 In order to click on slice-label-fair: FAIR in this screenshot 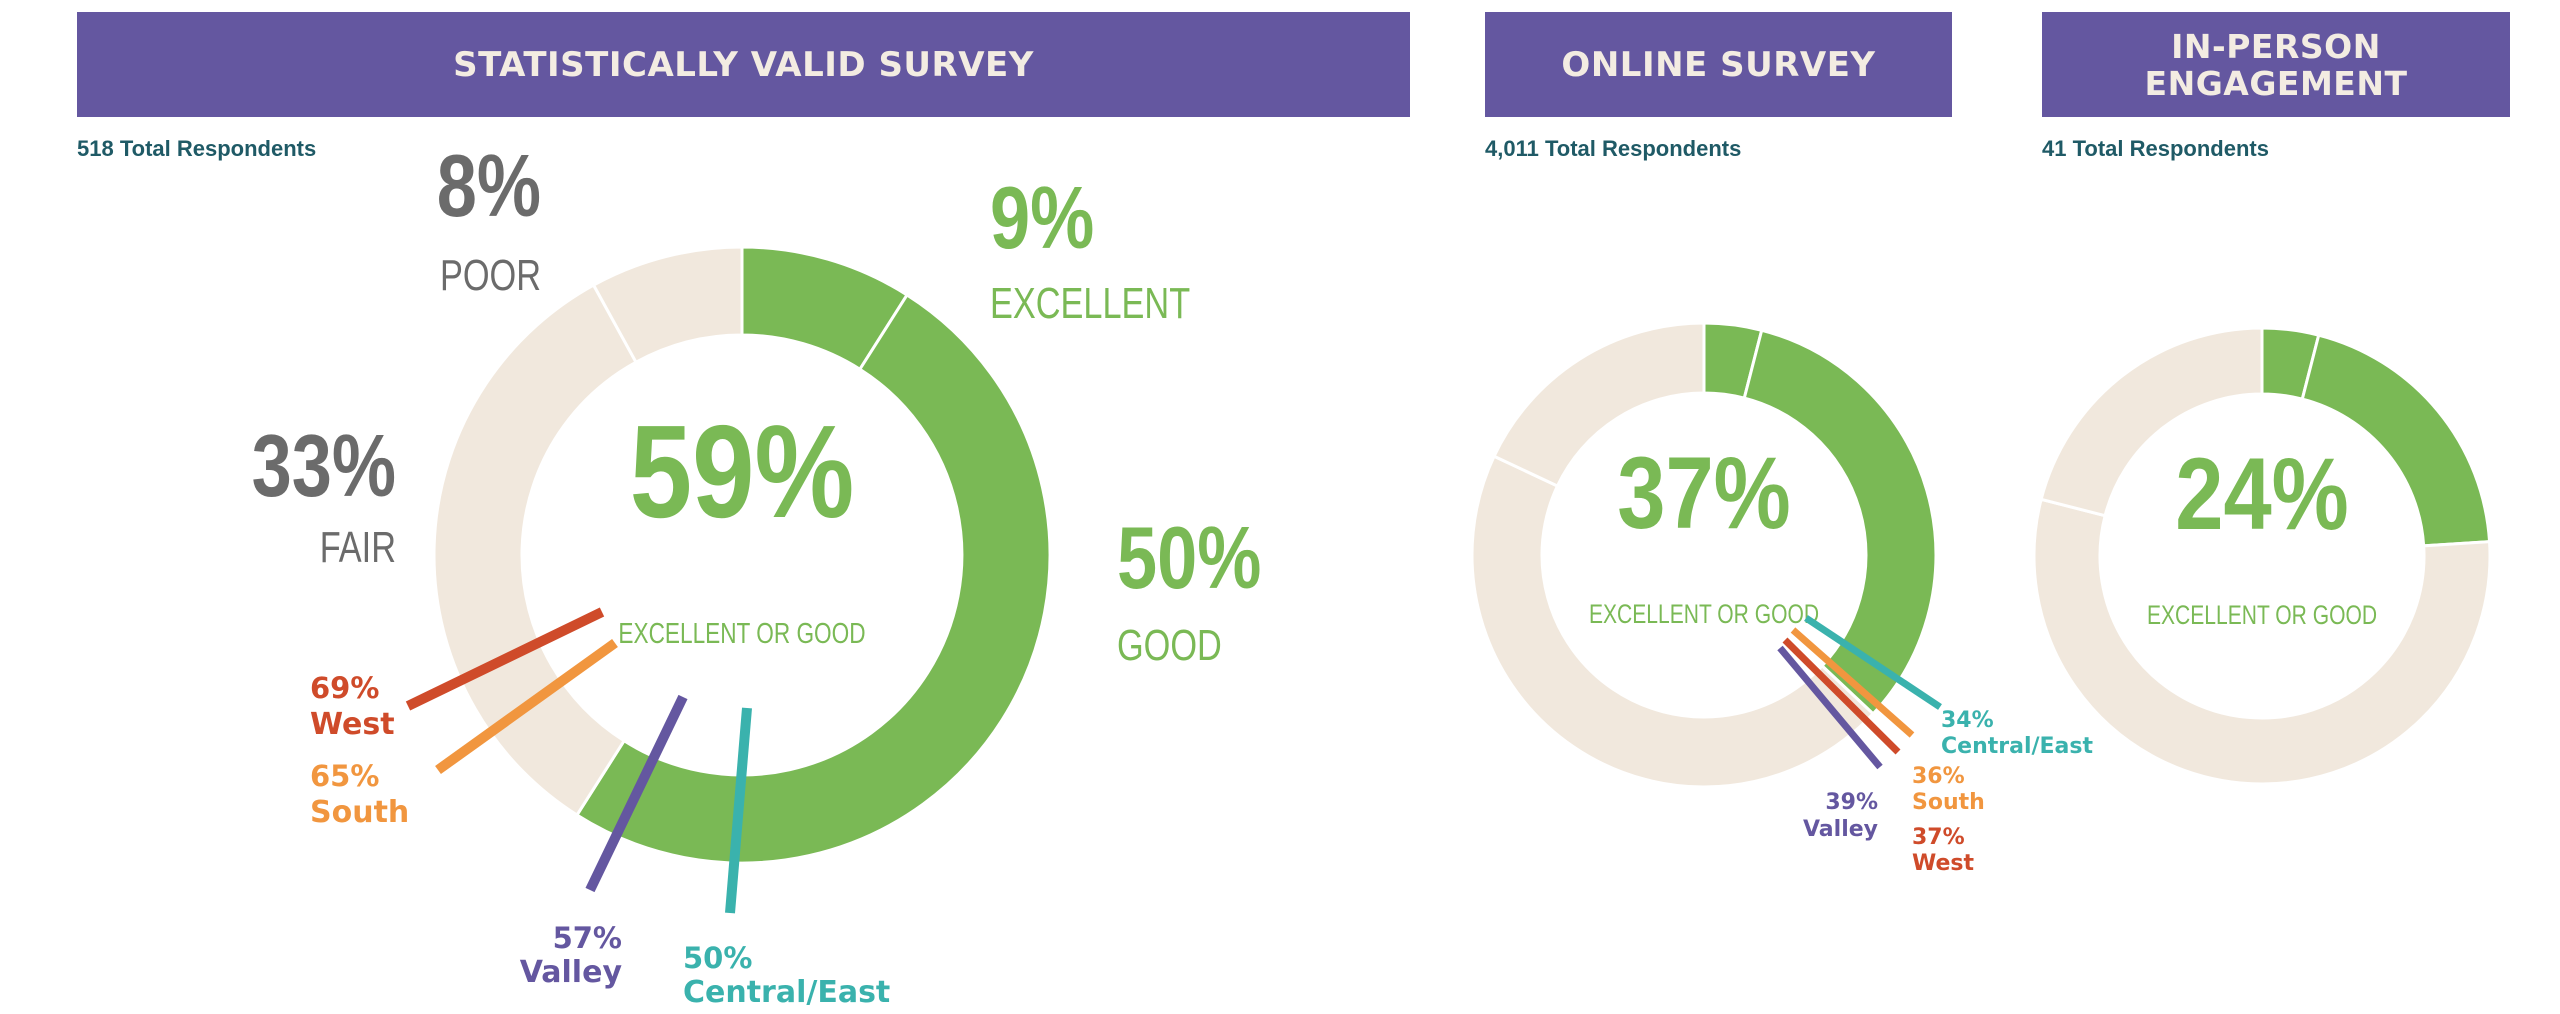, I will do `click(358, 547)`.